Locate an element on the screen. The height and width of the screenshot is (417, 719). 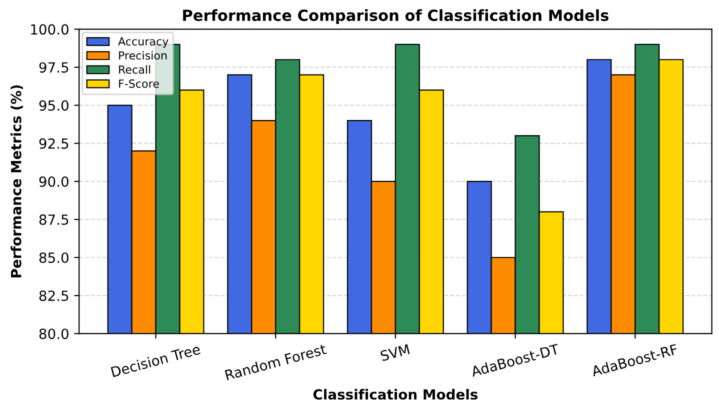
x-tick-label: Random Forest is located at coordinates (275, 361).